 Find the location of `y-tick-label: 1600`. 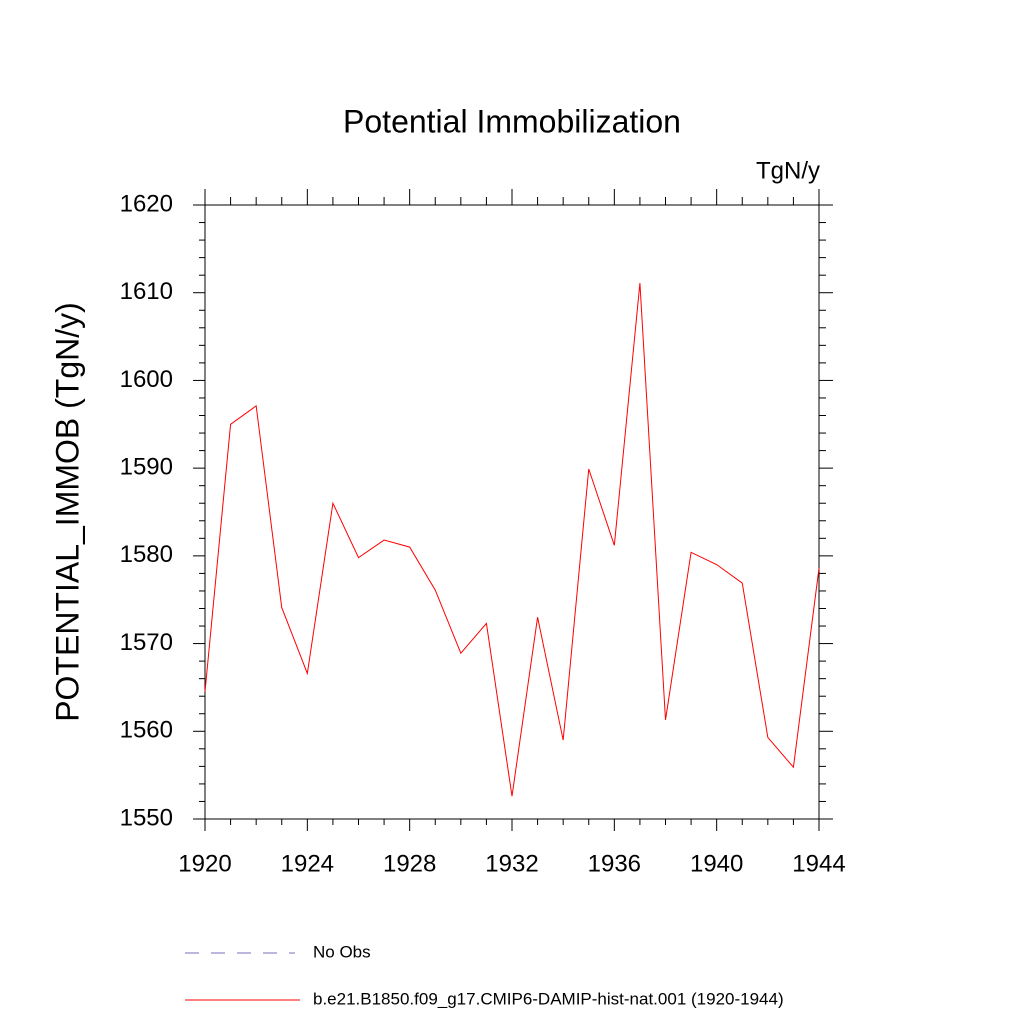

y-tick-label: 1600 is located at coordinates (146, 379).